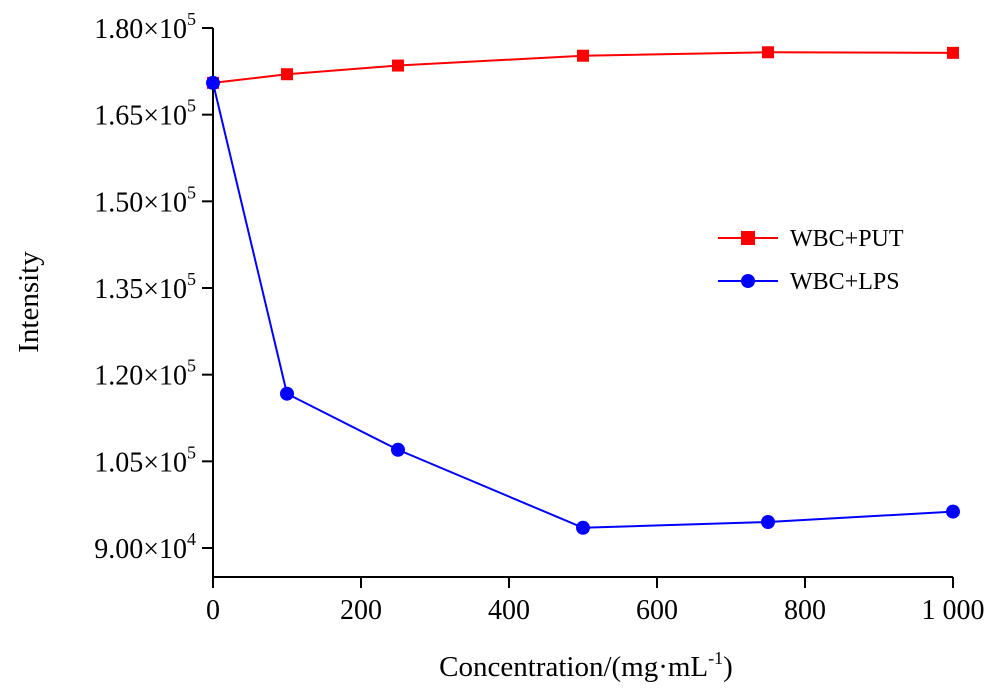  What do you see at coordinates (573, 667) in the screenshot?
I see `x-axis-title-main: Concentration/(mg·mL` at bounding box center [573, 667].